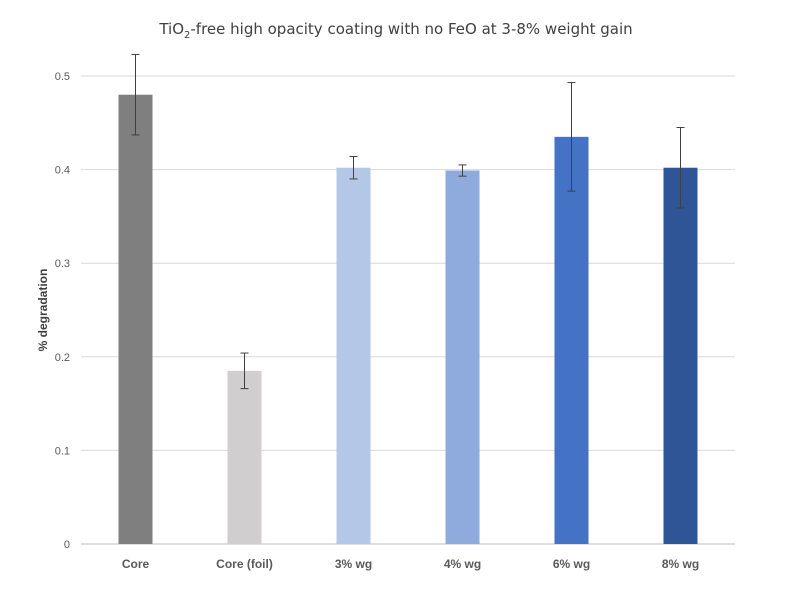 The width and height of the screenshot is (792, 615). What do you see at coordinates (62, 264) in the screenshot?
I see `y-tick-label: 0.3` at bounding box center [62, 264].